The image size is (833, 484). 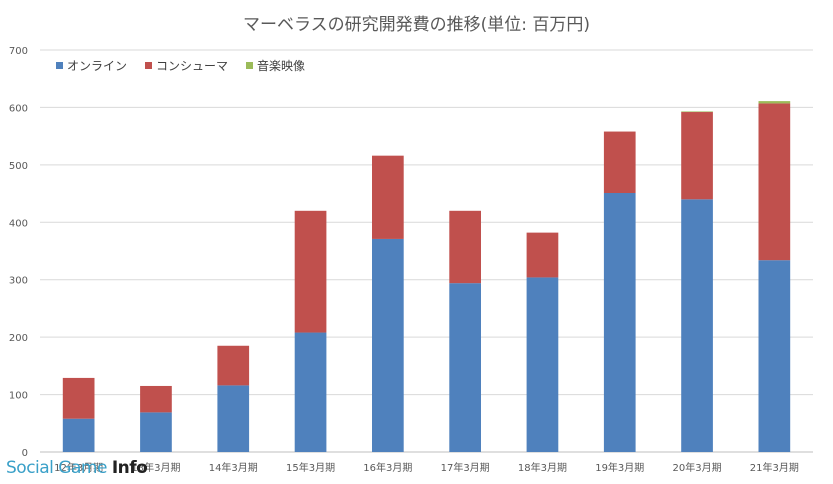 What do you see at coordinates (774, 467) in the screenshot?
I see `x-tick-label: 21年3月期` at bounding box center [774, 467].